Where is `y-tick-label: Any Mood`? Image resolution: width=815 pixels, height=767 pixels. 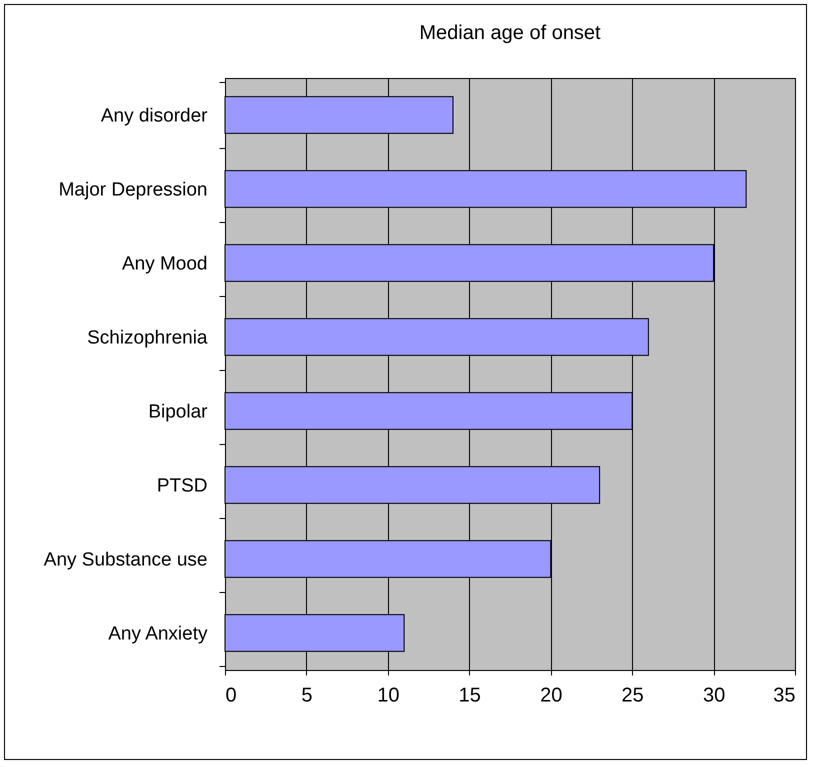
y-tick-label: Any Mood is located at coordinates (165, 264).